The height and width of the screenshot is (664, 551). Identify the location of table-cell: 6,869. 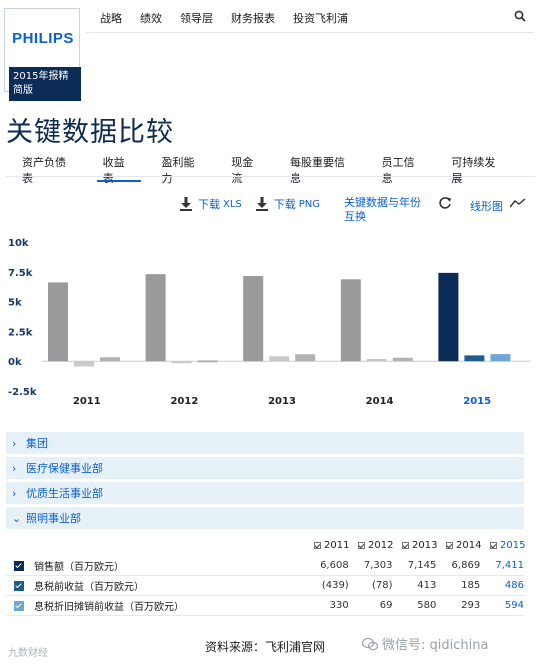
(466, 565).